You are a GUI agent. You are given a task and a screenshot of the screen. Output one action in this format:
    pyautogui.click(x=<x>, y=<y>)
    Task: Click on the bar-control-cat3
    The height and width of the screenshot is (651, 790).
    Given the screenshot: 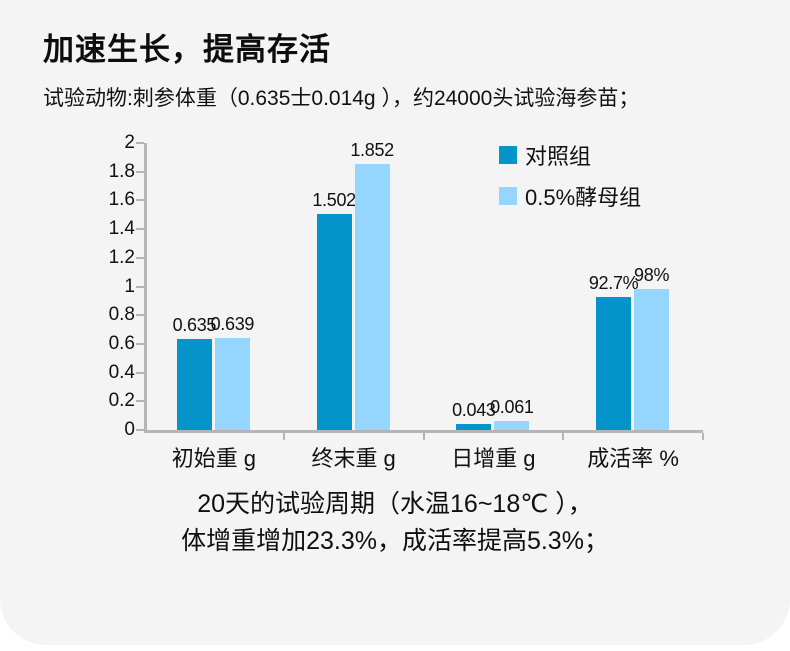 What is the action you would take?
    pyautogui.click(x=614, y=363)
    